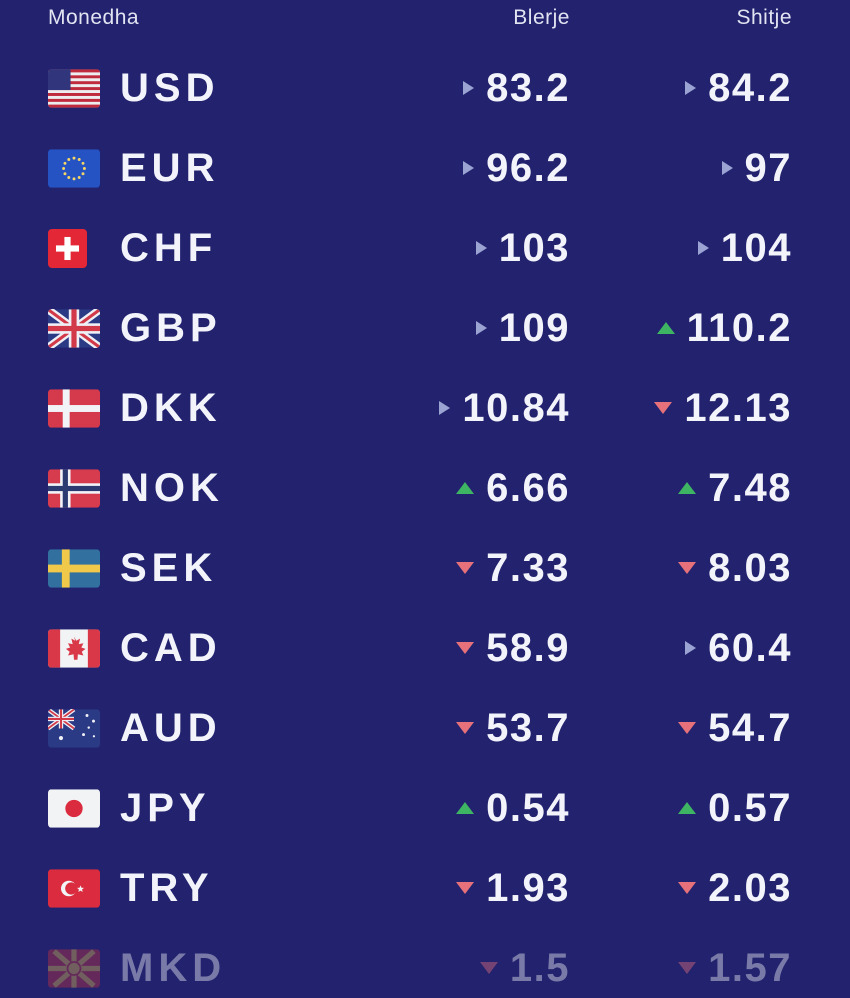  Describe the element at coordinates (170, 87) in the screenshot. I see `currency-code: USD` at that location.